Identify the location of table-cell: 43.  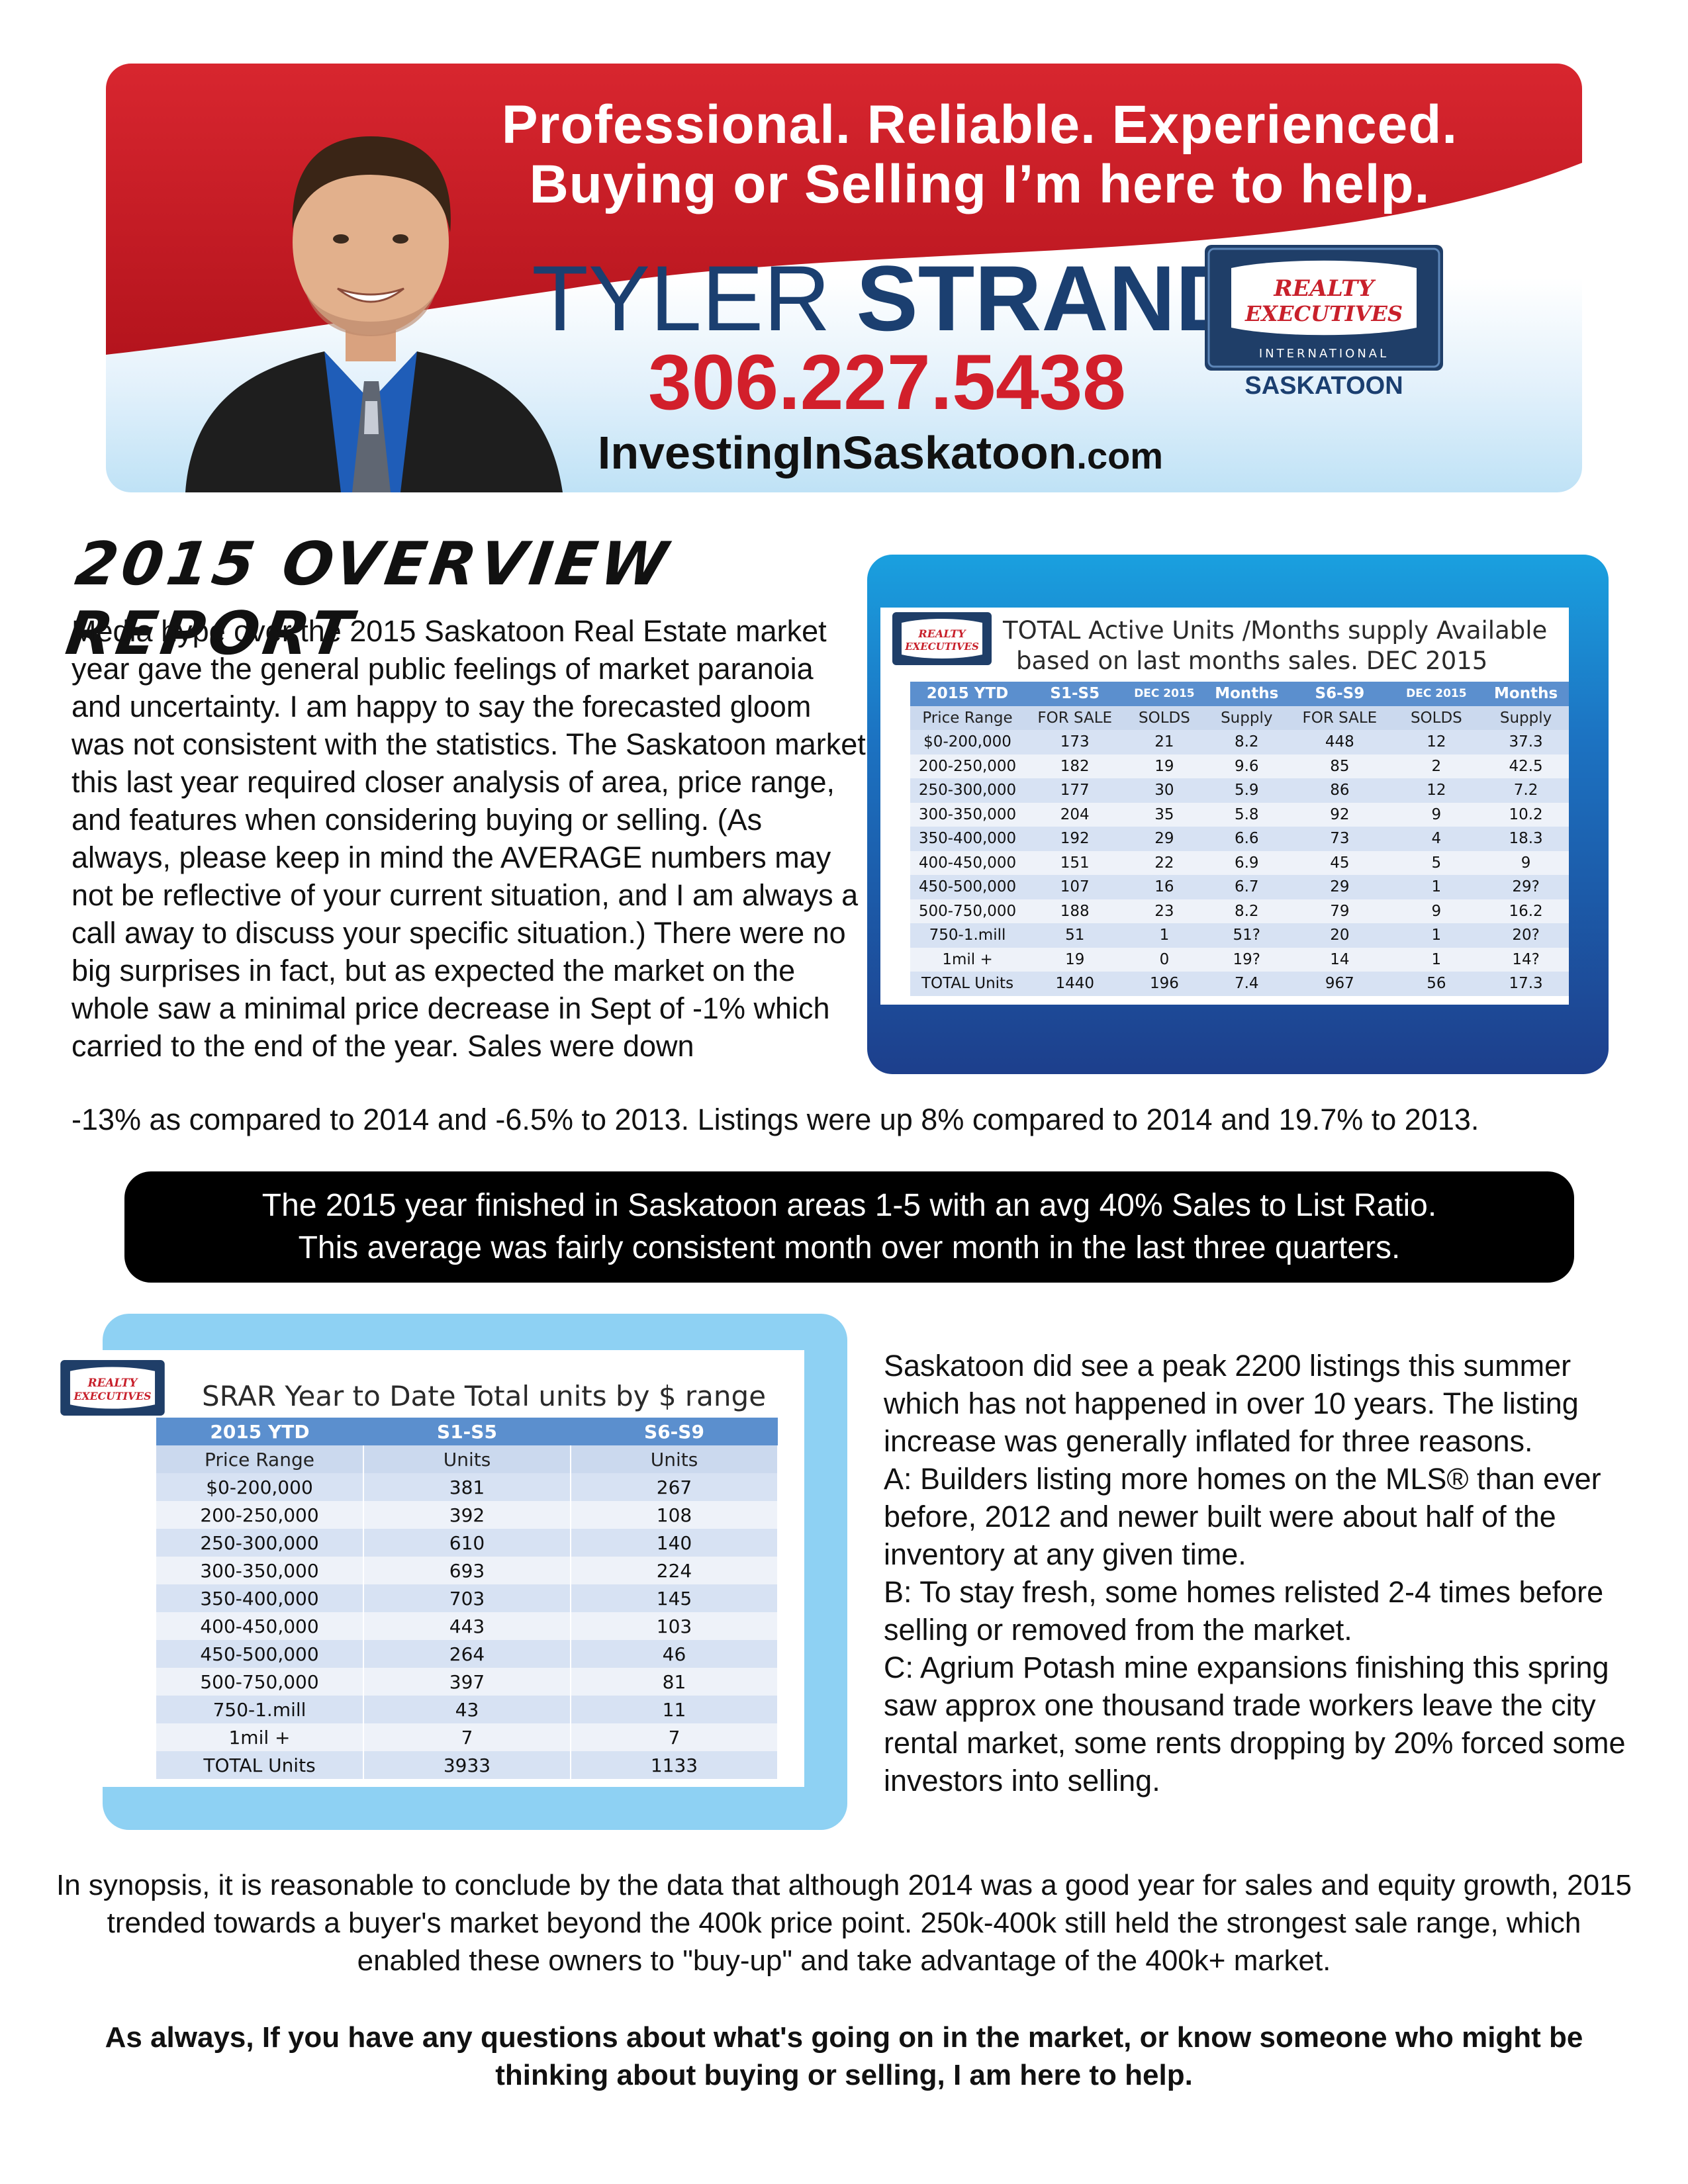
(467, 1709).